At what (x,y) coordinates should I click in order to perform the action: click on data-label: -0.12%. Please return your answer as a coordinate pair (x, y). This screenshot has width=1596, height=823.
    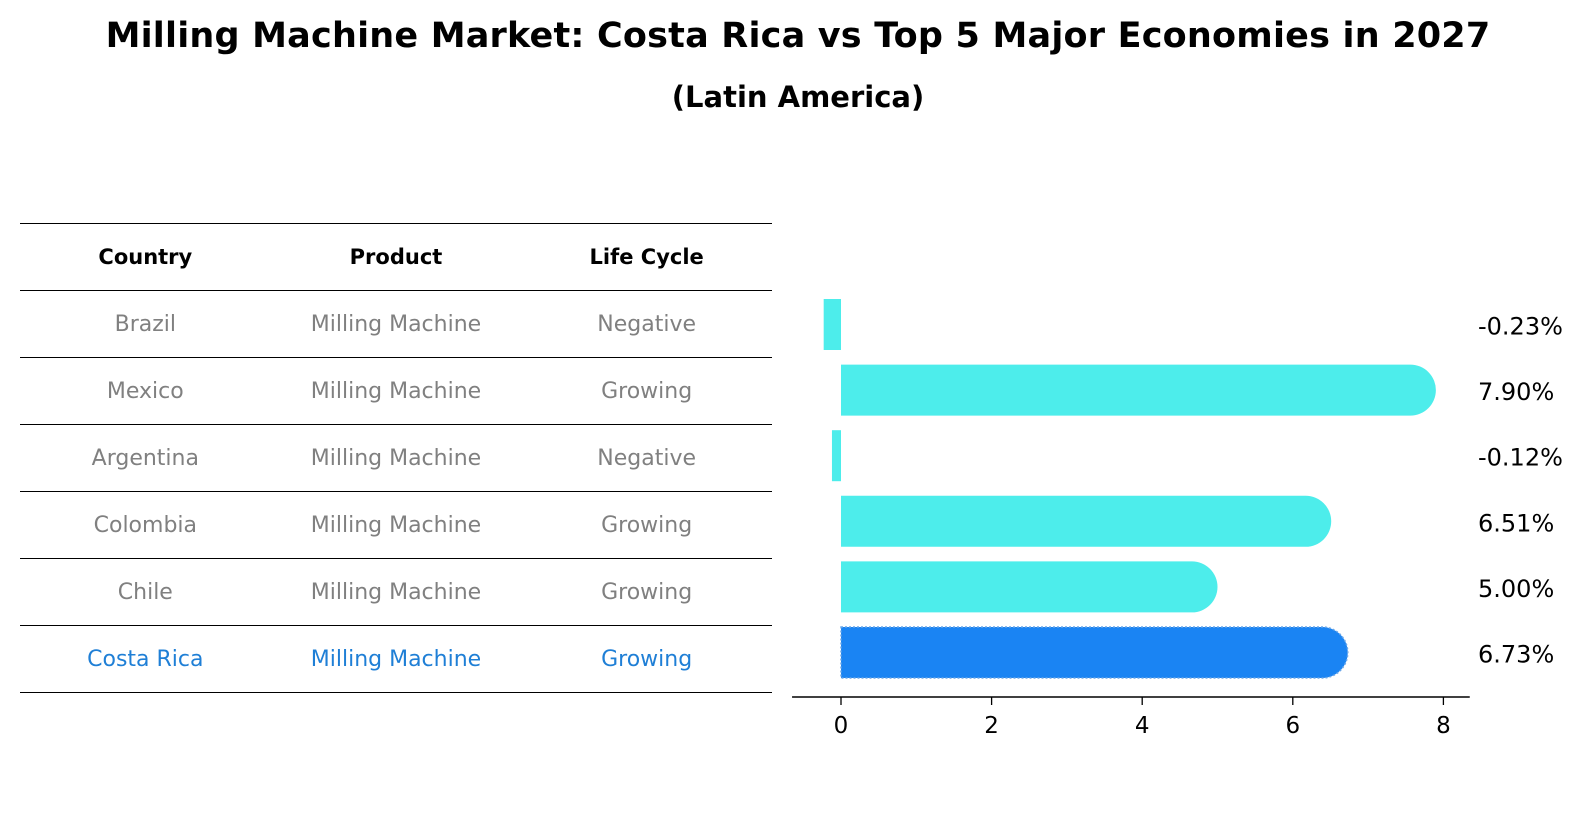
    Looking at the image, I should click on (1520, 458).